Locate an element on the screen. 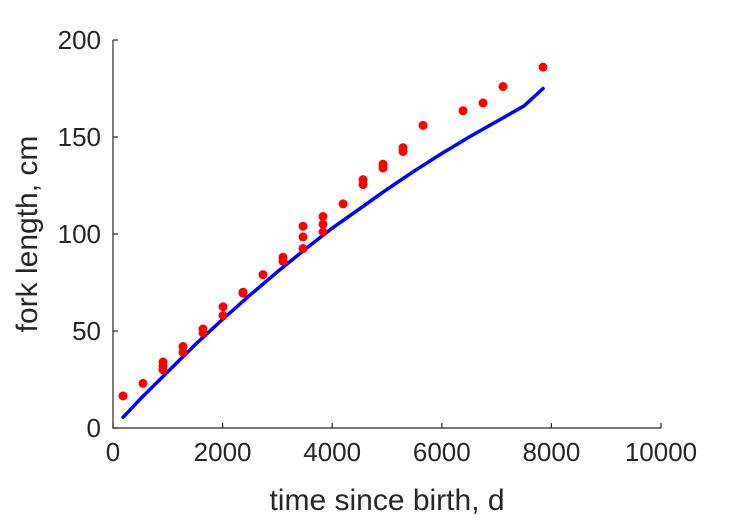  y-tick-label: 150 is located at coordinates (79, 137).